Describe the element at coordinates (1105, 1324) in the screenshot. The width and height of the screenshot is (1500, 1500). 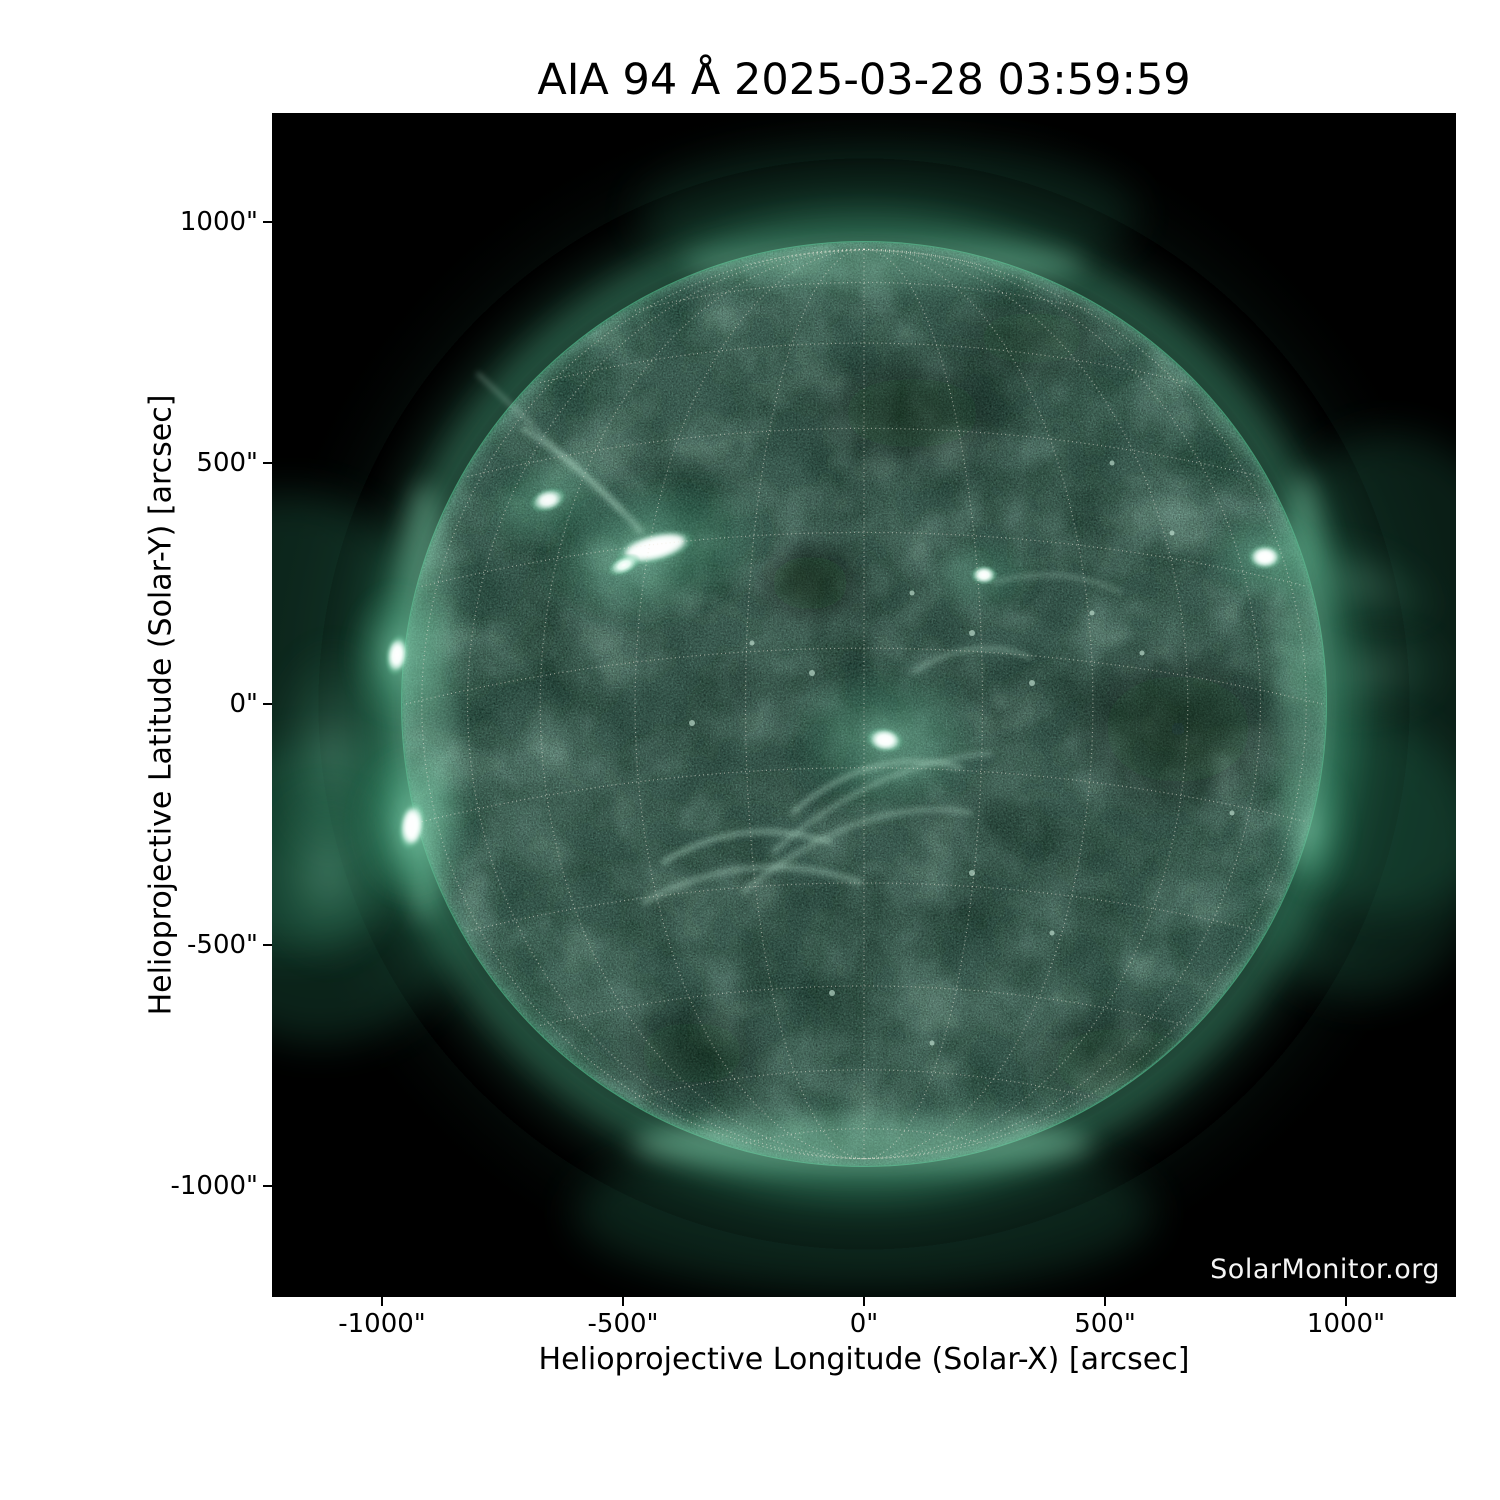
I see `x-tick-label: 500"` at that location.